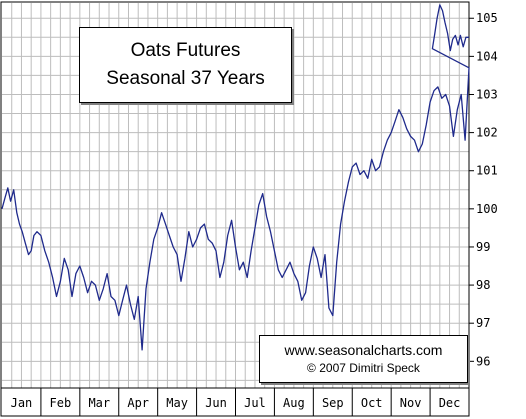  I want to click on y-tick-label: 105, so click(487, 18).